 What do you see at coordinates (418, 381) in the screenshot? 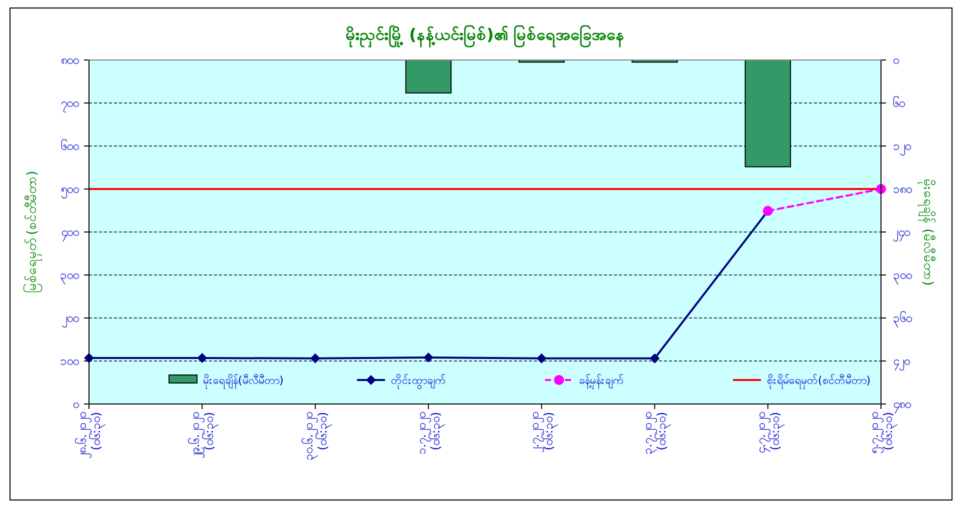
I see `legend-label: တိုင်းထွာချက်` at bounding box center [418, 381].